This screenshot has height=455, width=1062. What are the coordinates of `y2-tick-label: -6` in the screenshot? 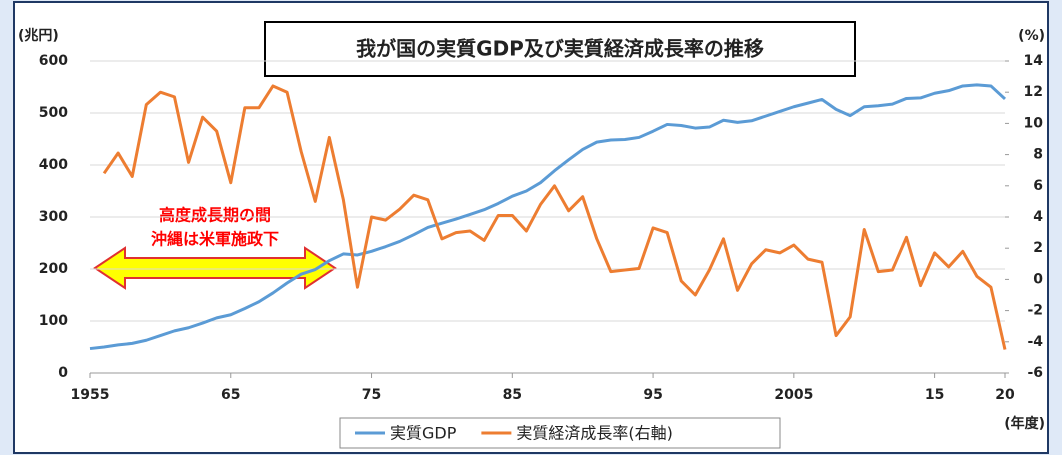 It's located at (1035, 373).